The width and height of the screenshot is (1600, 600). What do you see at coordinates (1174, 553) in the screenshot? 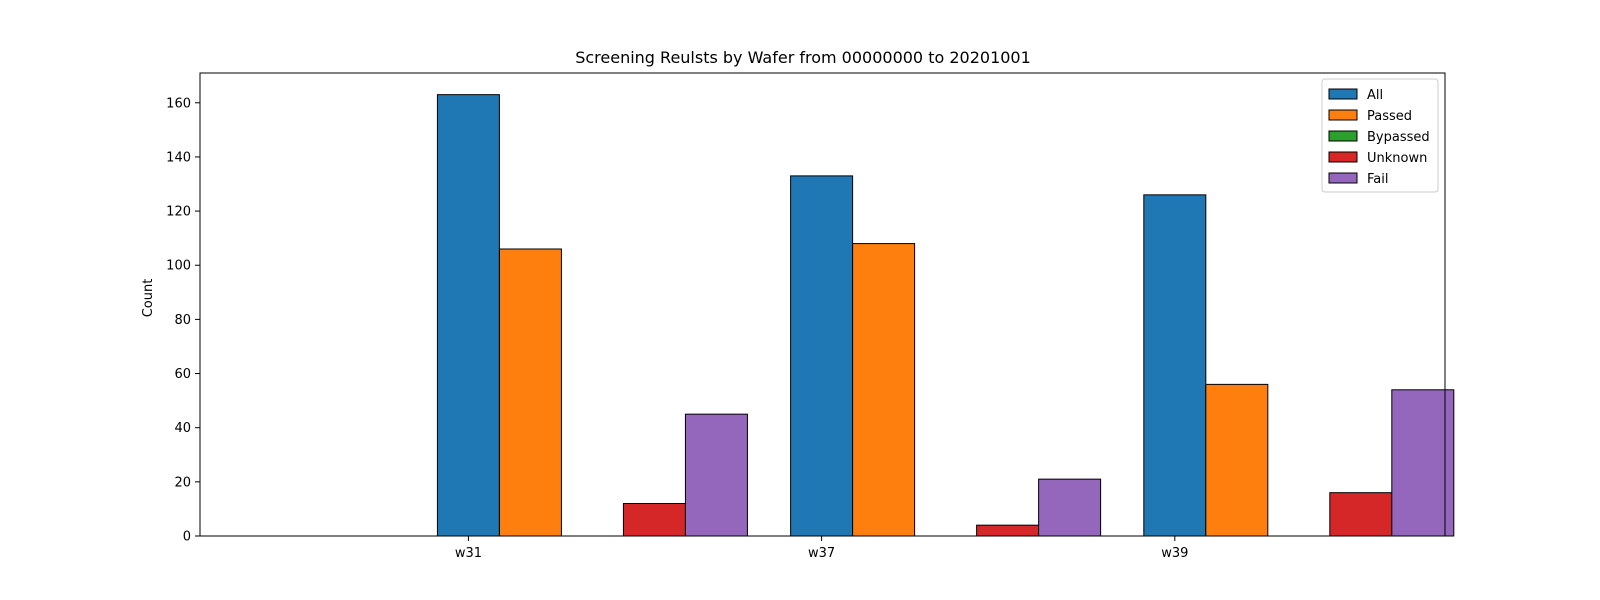
I see `x-tick-label: w39` at bounding box center [1174, 553].